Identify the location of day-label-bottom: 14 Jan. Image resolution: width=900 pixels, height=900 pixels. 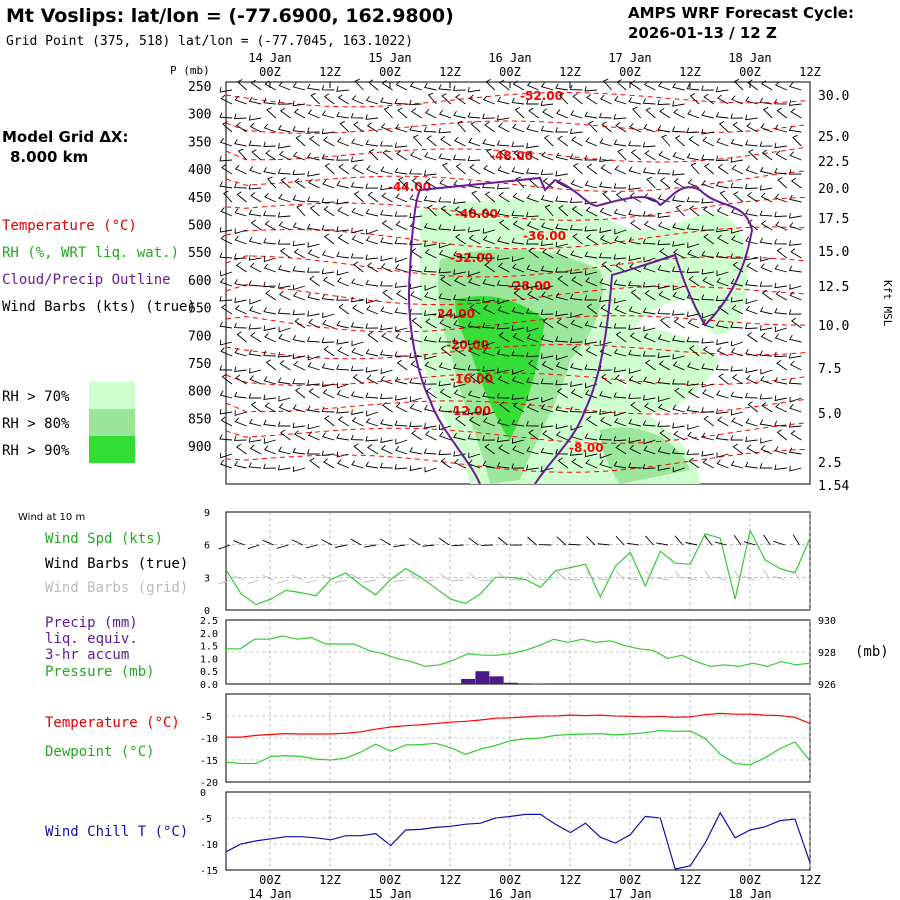
(269, 893).